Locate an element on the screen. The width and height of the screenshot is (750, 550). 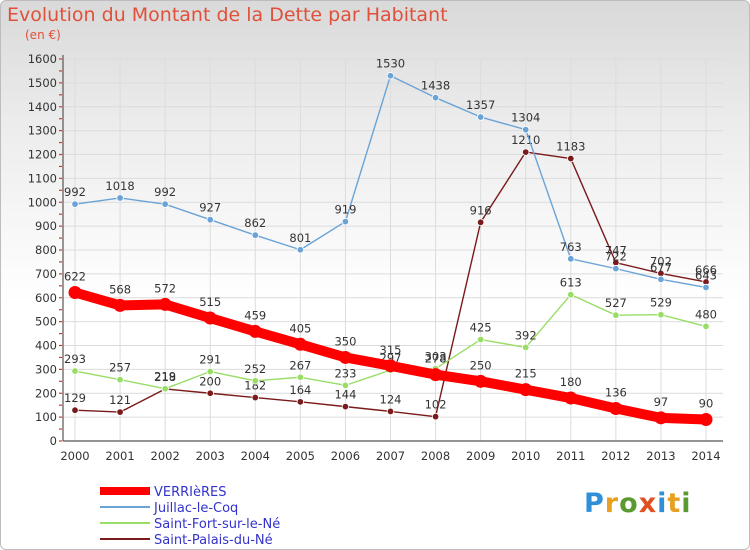
data-label: 927 is located at coordinates (210, 208).